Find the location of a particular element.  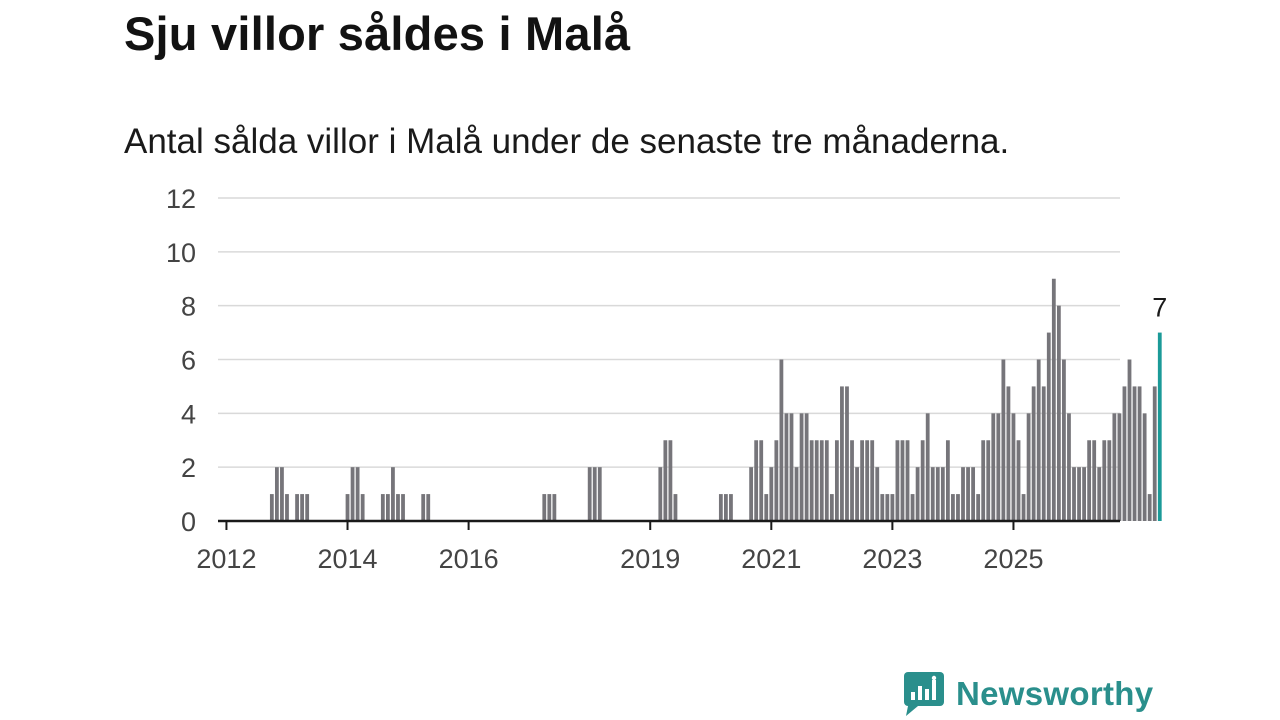

x-tick-label: 2023 is located at coordinates (892, 559).